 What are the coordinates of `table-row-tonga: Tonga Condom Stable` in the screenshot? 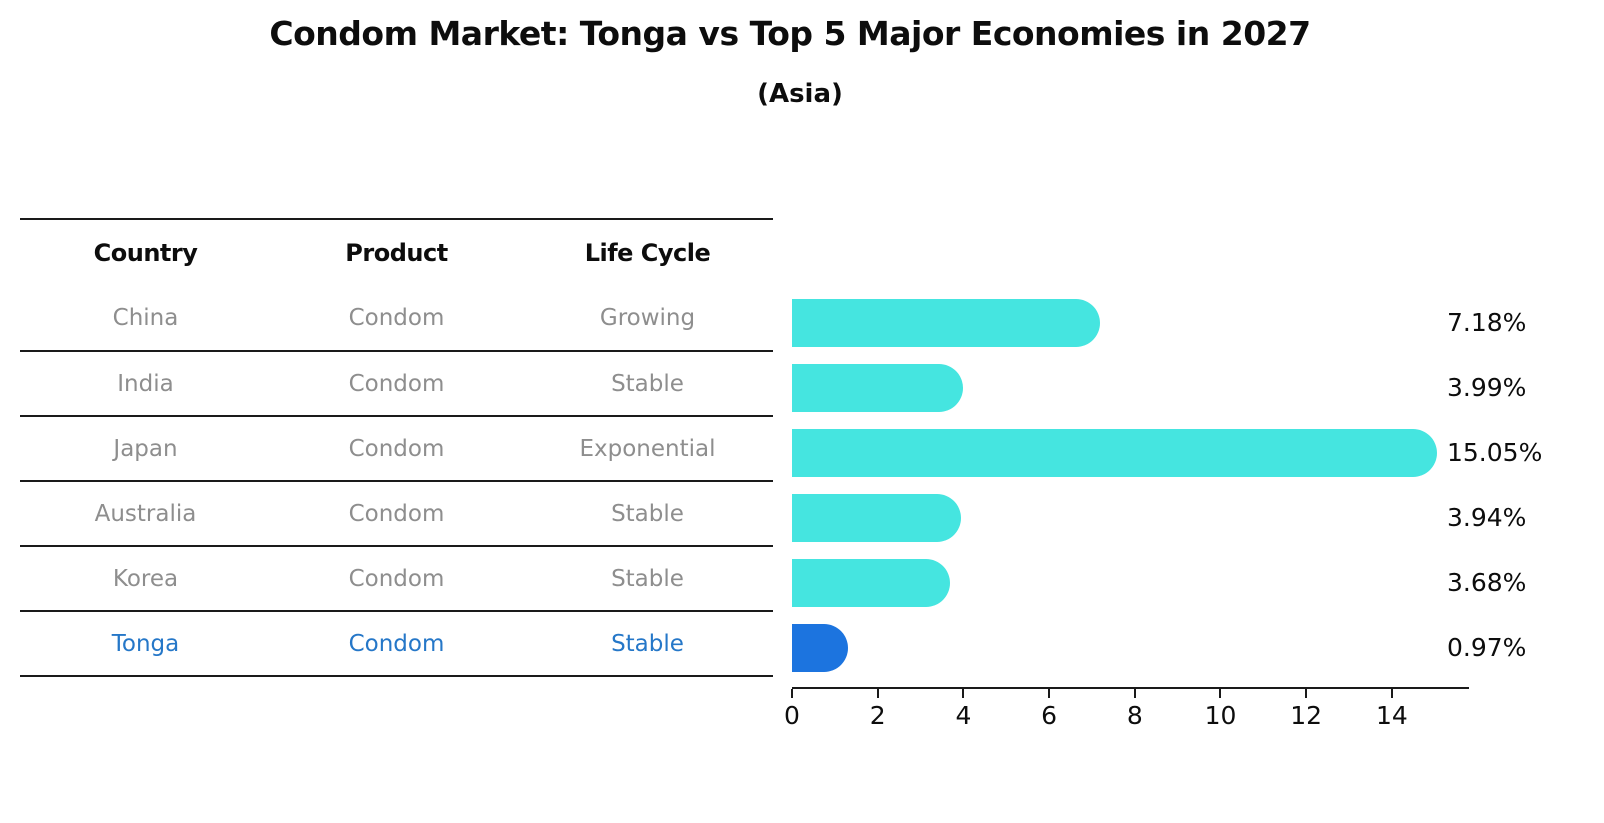 It's located at (396, 642).